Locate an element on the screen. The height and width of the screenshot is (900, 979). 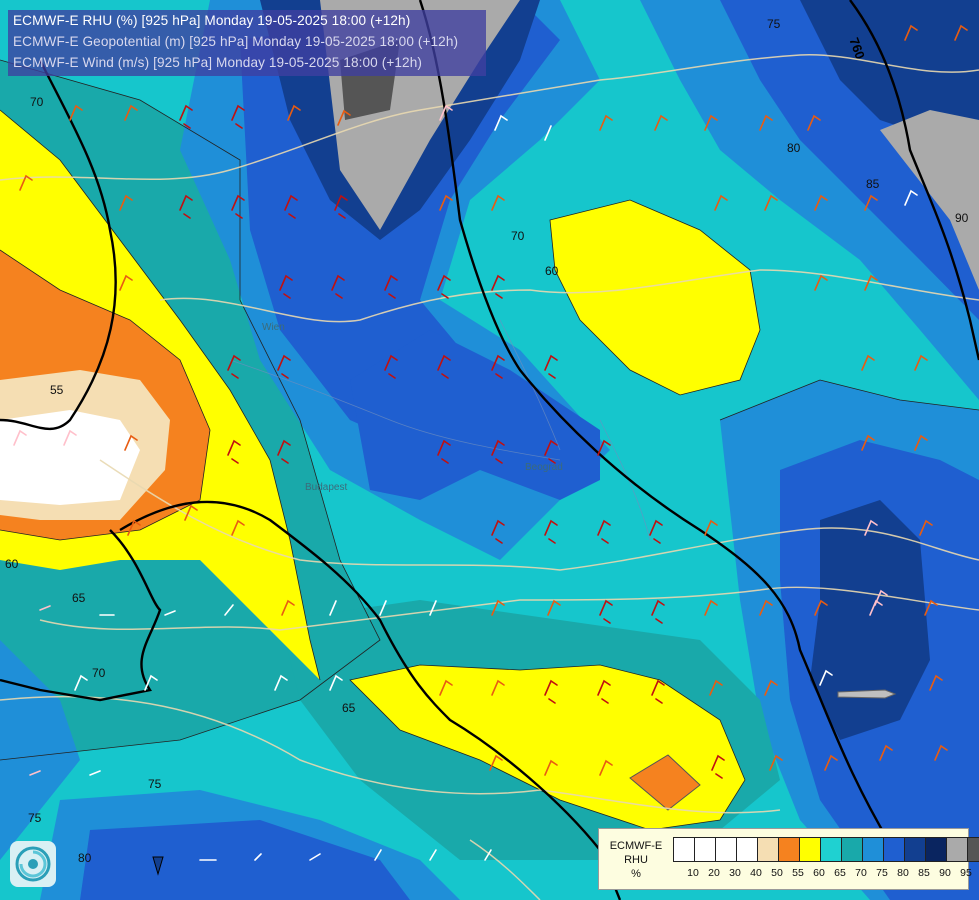
legend-title: ECMWF-E RHU % is located at coordinates (636, 860).